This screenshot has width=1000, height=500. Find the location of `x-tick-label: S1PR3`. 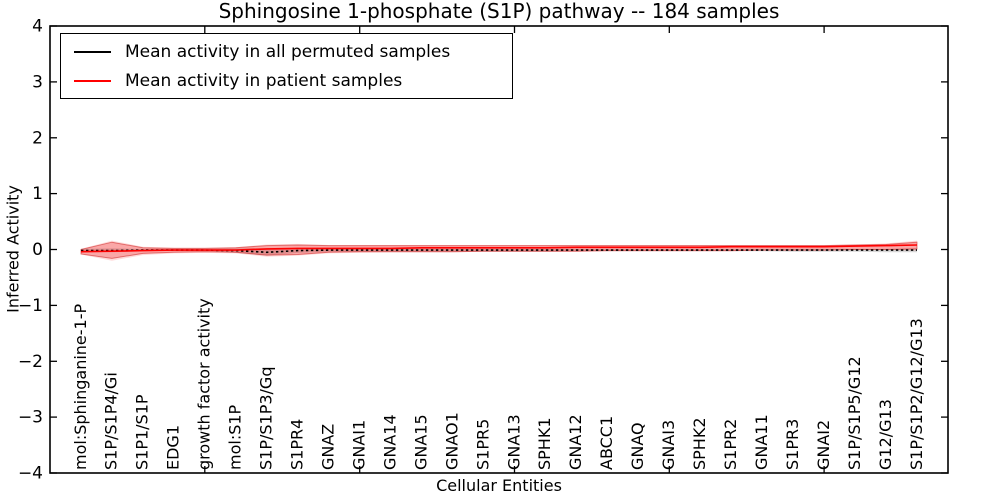

x-tick-label: S1PR3 is located at coordinates (792, 444).